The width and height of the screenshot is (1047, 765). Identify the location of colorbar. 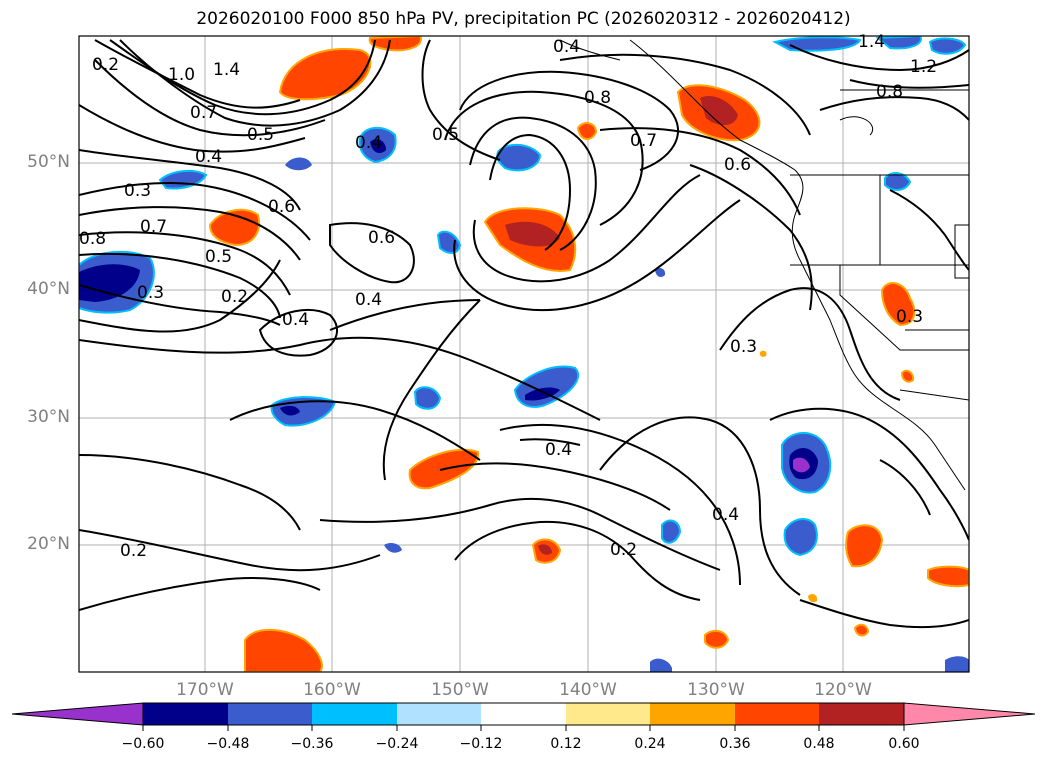
(523, 716).